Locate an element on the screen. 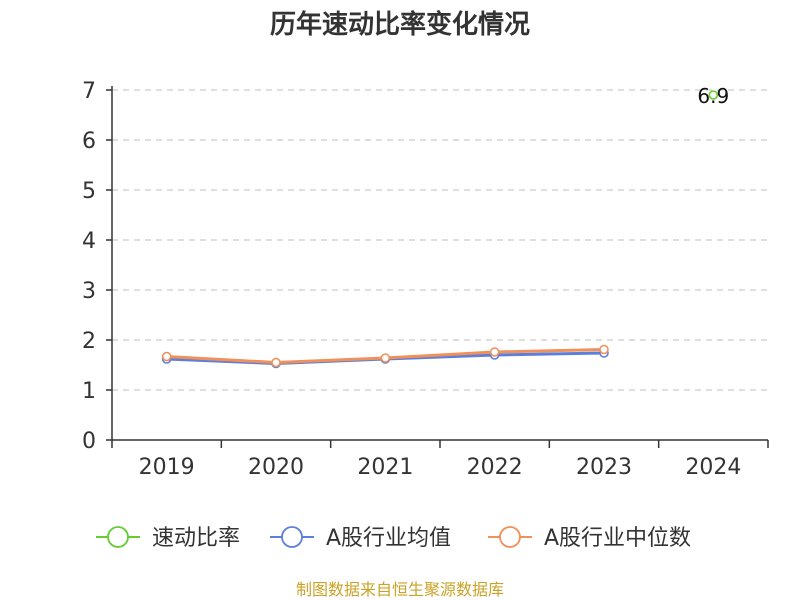  legend-label-1: A股行业均值 is located at coordinates (388, 538).